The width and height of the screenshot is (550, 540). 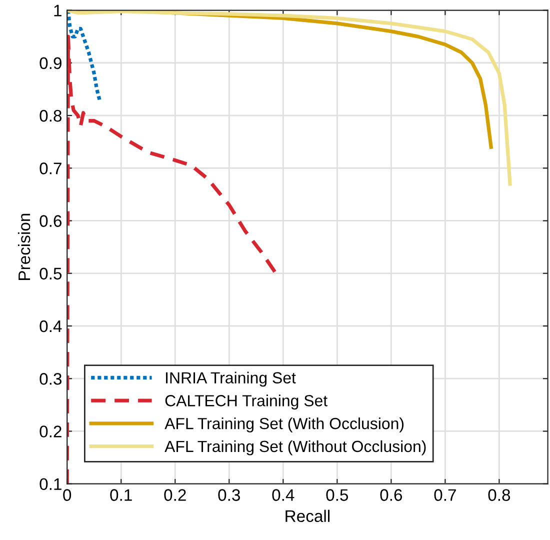 What do you see at coordinates (283, 495) in the screenshot?
I see `x-tick-label: 0.4` at bounding box center [283, 495].